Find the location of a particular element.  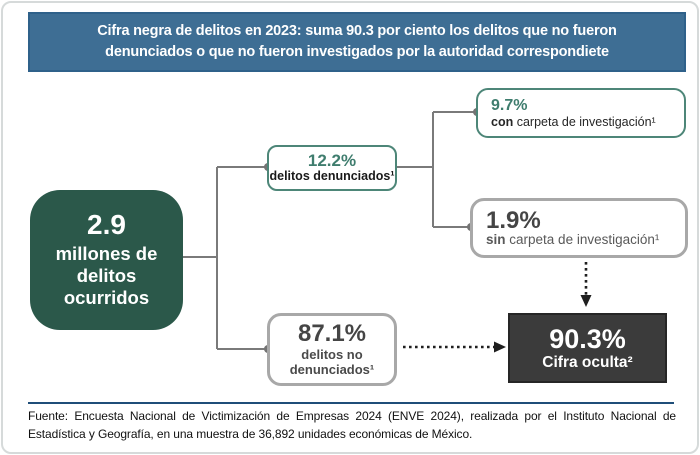

node-with-investigation-file: 9.7% con carpeta de investigación¹ is located at coordinates (581, 113).